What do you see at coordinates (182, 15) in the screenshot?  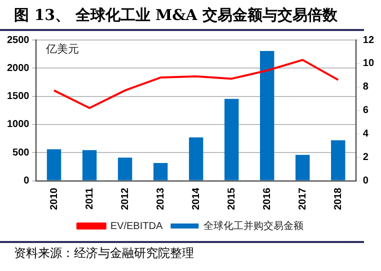 I see `chart-title: 图 13、 全球化工业 M&A 交易金额与交易倍数` at bounding box center [182, 15].